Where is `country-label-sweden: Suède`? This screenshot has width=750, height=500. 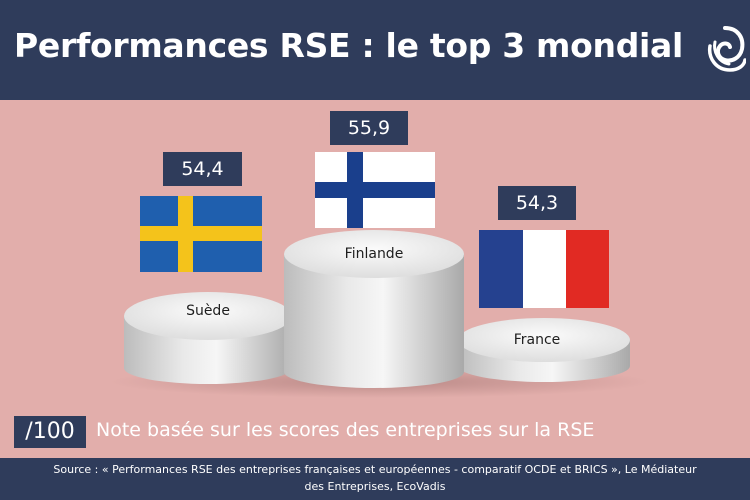
country-label-sweden: Suède is located at coordinates (208, 311).